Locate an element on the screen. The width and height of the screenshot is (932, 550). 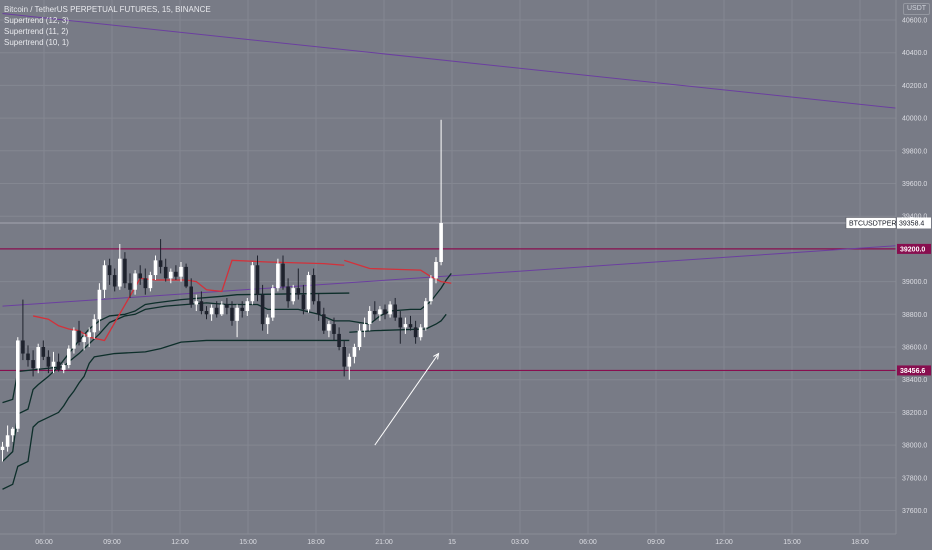
time-tick-label: 03:00 is located at coordinates (520, 542).